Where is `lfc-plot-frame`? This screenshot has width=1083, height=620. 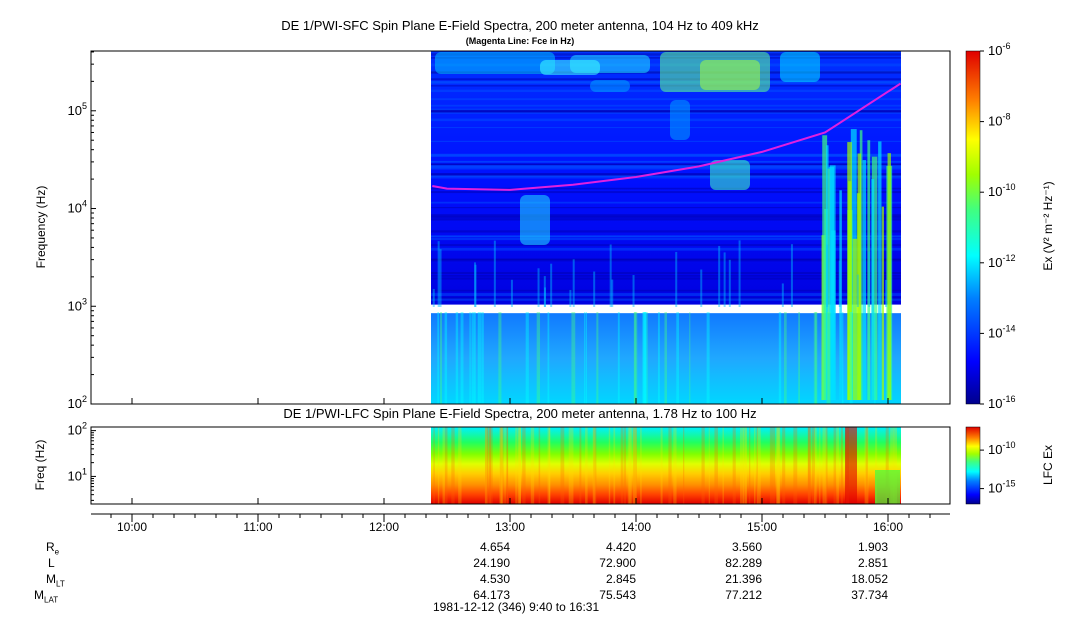
lfc-plot-frame is located at coordinates (520, 465).